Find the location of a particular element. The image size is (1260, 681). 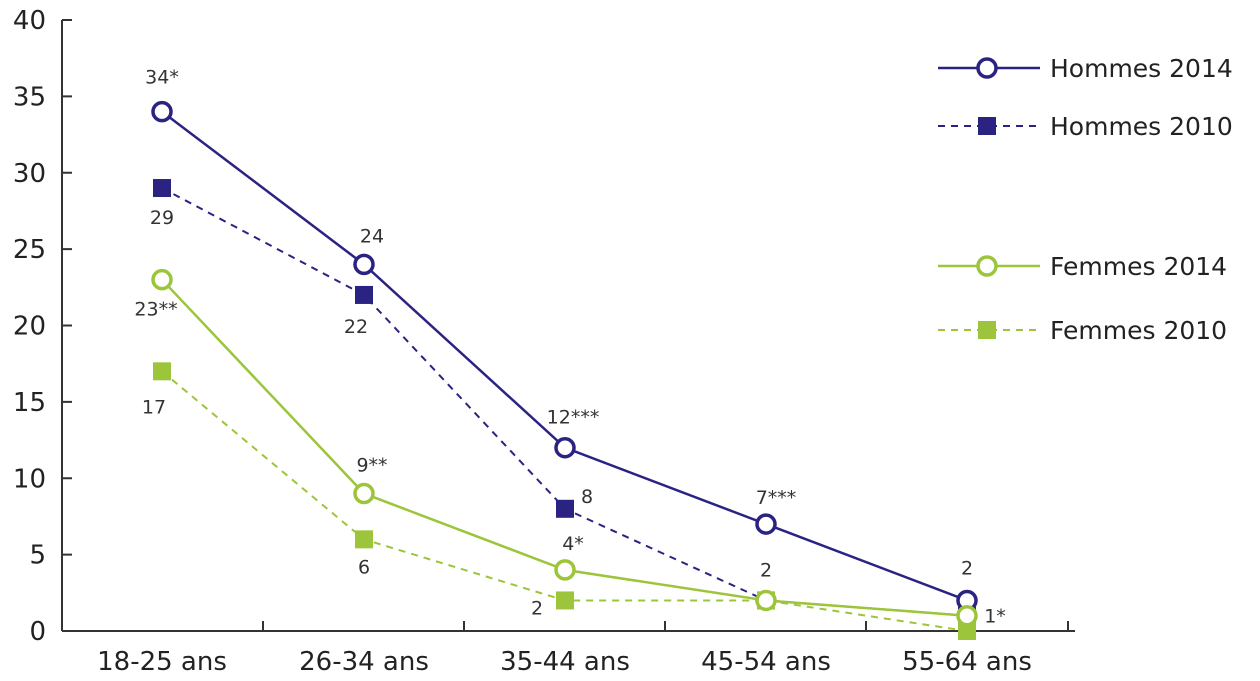

data-label: 4* is located at coordinates (573, 544).